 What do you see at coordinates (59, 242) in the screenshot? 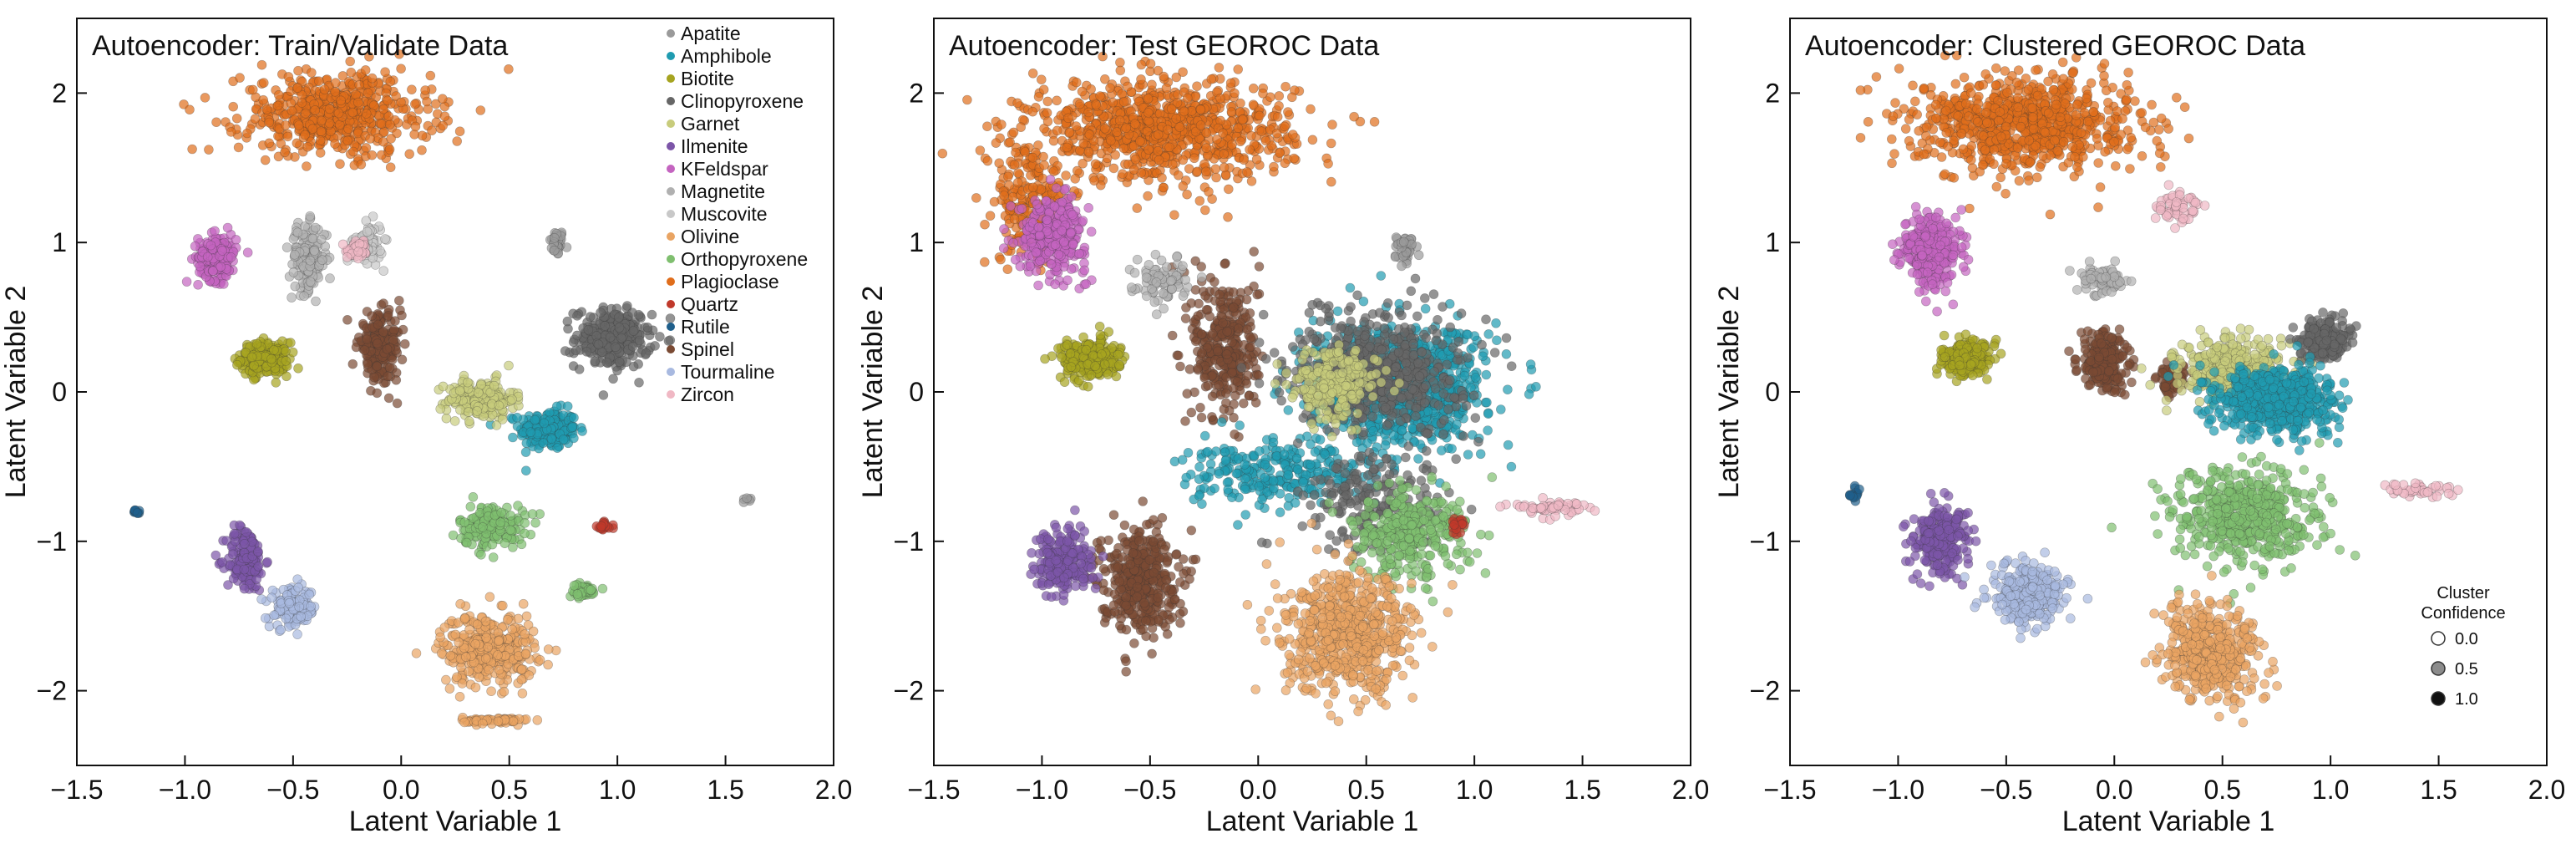
I see `y-tick-label: 1` at bounding box center [59, 242].